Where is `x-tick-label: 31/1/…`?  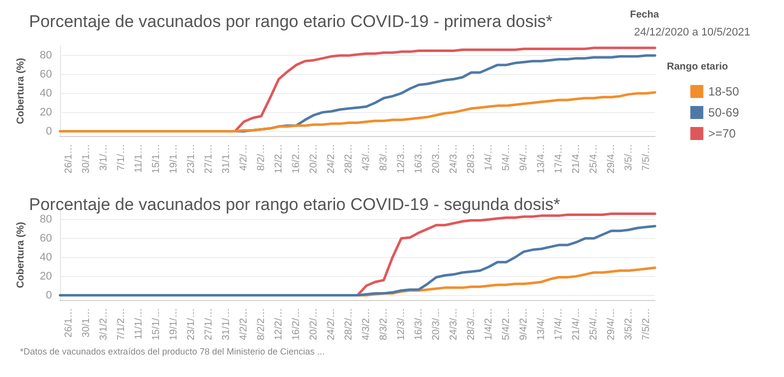
x-tick-label: 31/1/… is located at coordinates (226, 324).